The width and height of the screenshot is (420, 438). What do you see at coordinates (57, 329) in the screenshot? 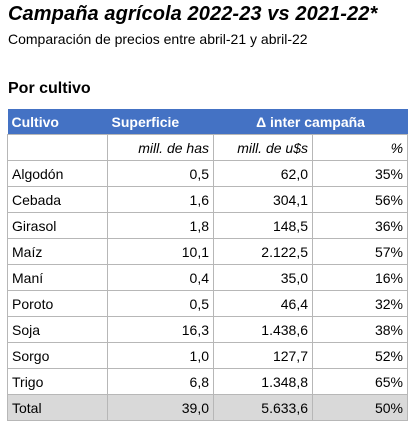
I see `cell-cultivo: Soja` at bounding box center [57, 329].